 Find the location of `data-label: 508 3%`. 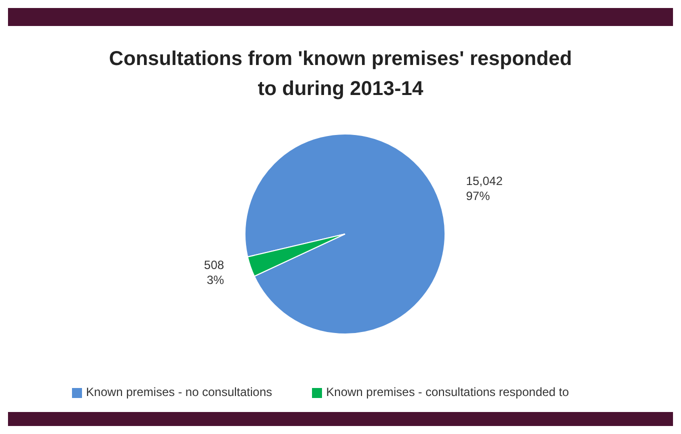

data-label: 508 3% is located at coordinates (214, 272).